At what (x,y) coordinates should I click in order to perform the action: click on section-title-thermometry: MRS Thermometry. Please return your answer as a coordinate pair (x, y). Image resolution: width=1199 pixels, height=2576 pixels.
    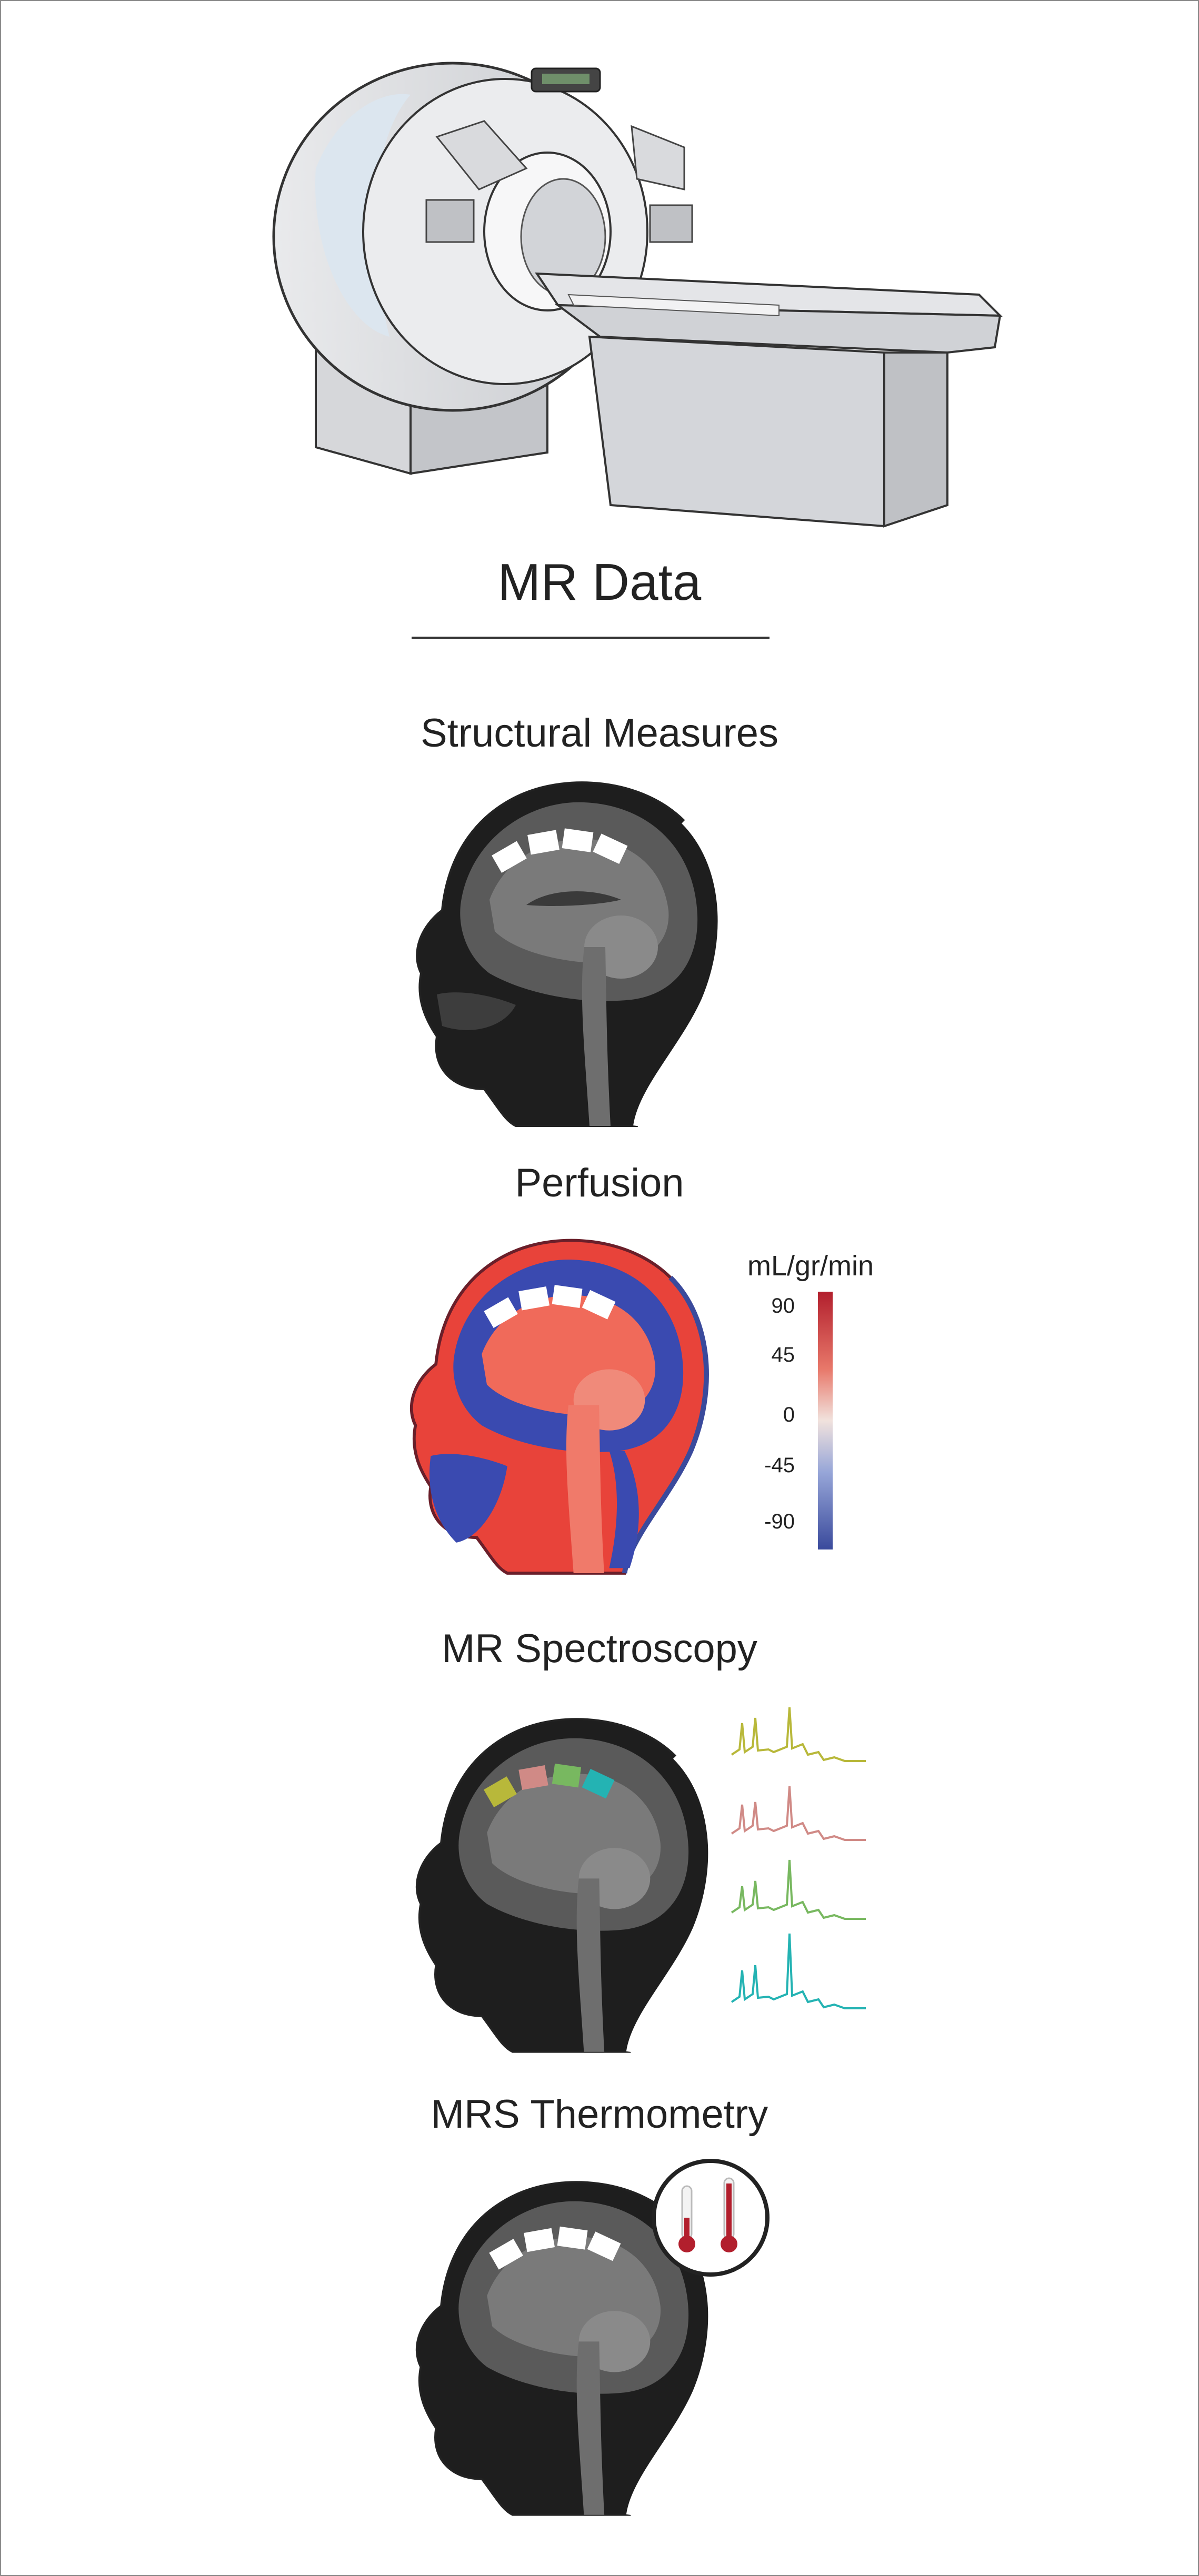
    Looking at the image, I should click on (599, 2114).